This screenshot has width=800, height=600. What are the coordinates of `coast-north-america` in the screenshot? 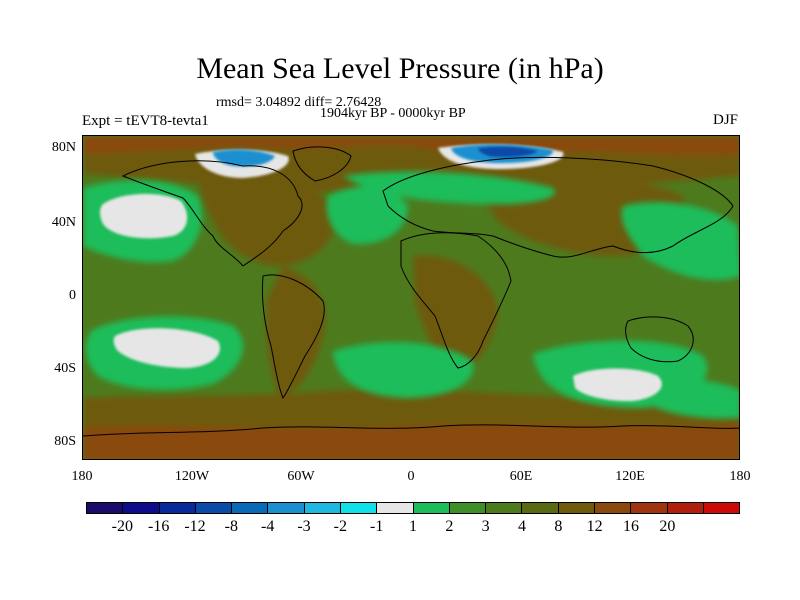 It's located at (212, 213).